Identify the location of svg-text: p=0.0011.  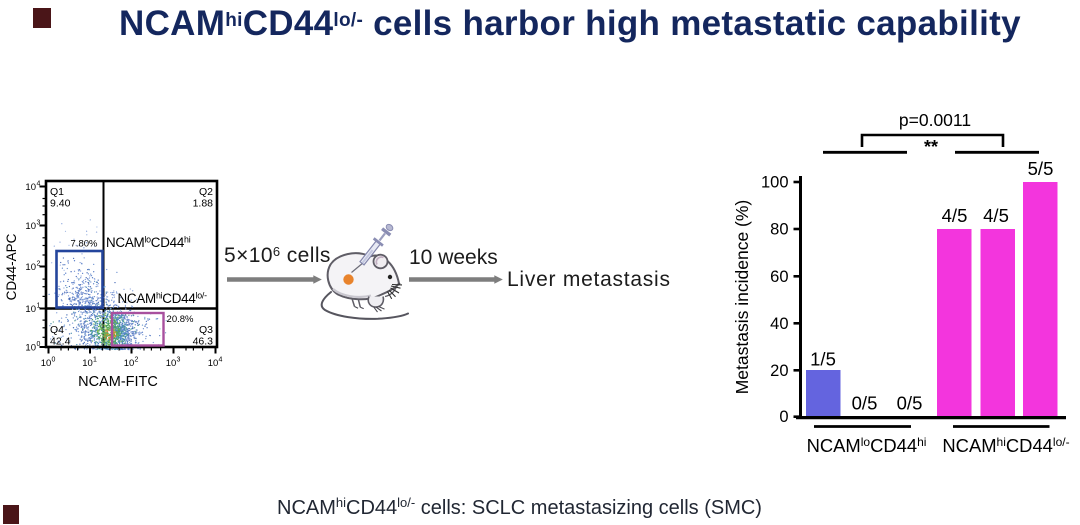
(935, 120).